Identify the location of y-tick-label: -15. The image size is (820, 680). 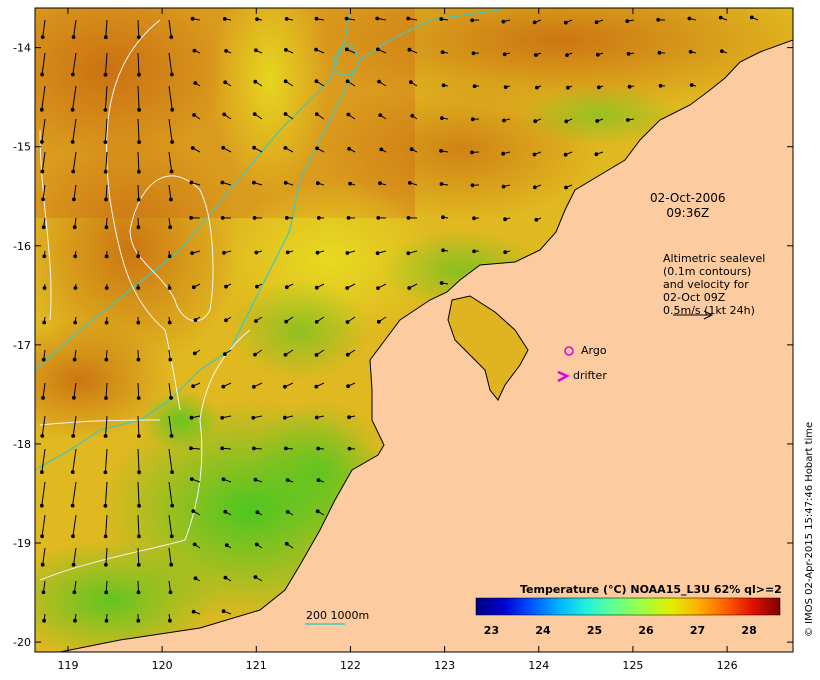
(22, 147).